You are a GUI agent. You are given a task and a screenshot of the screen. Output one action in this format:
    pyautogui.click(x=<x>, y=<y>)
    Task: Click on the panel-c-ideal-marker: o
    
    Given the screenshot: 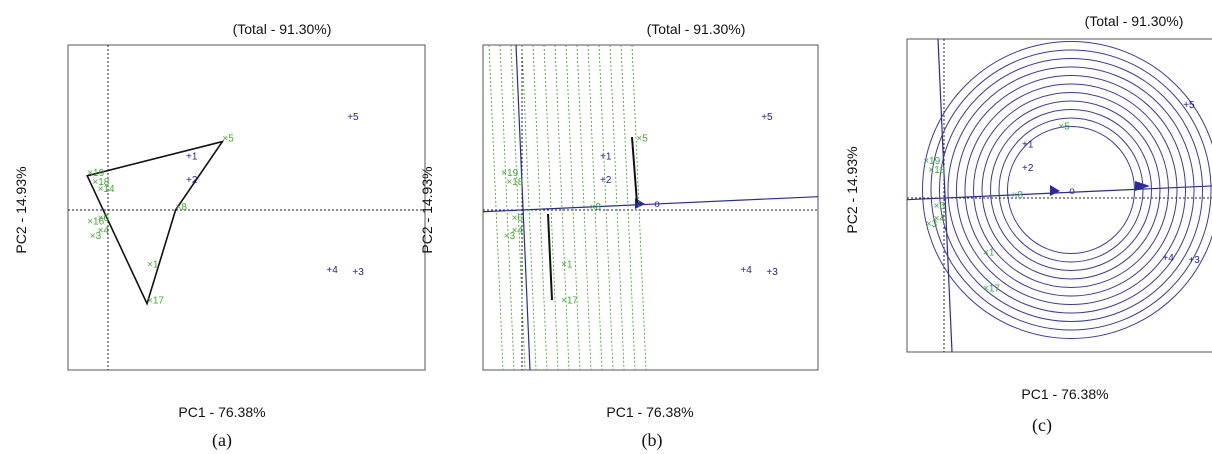 What is the action you would take?
    pyautogui.click(x=1072, y=191)
    